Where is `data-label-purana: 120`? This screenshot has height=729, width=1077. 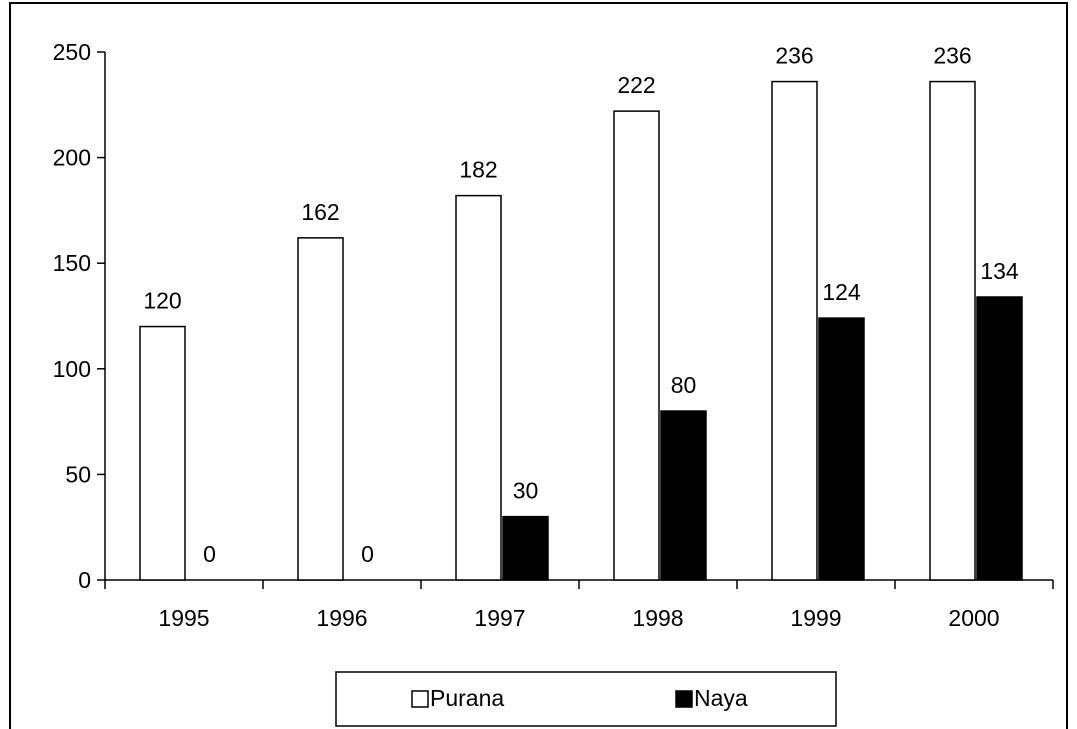
data-label-purana: 120 is located at coordinates (162, 301).